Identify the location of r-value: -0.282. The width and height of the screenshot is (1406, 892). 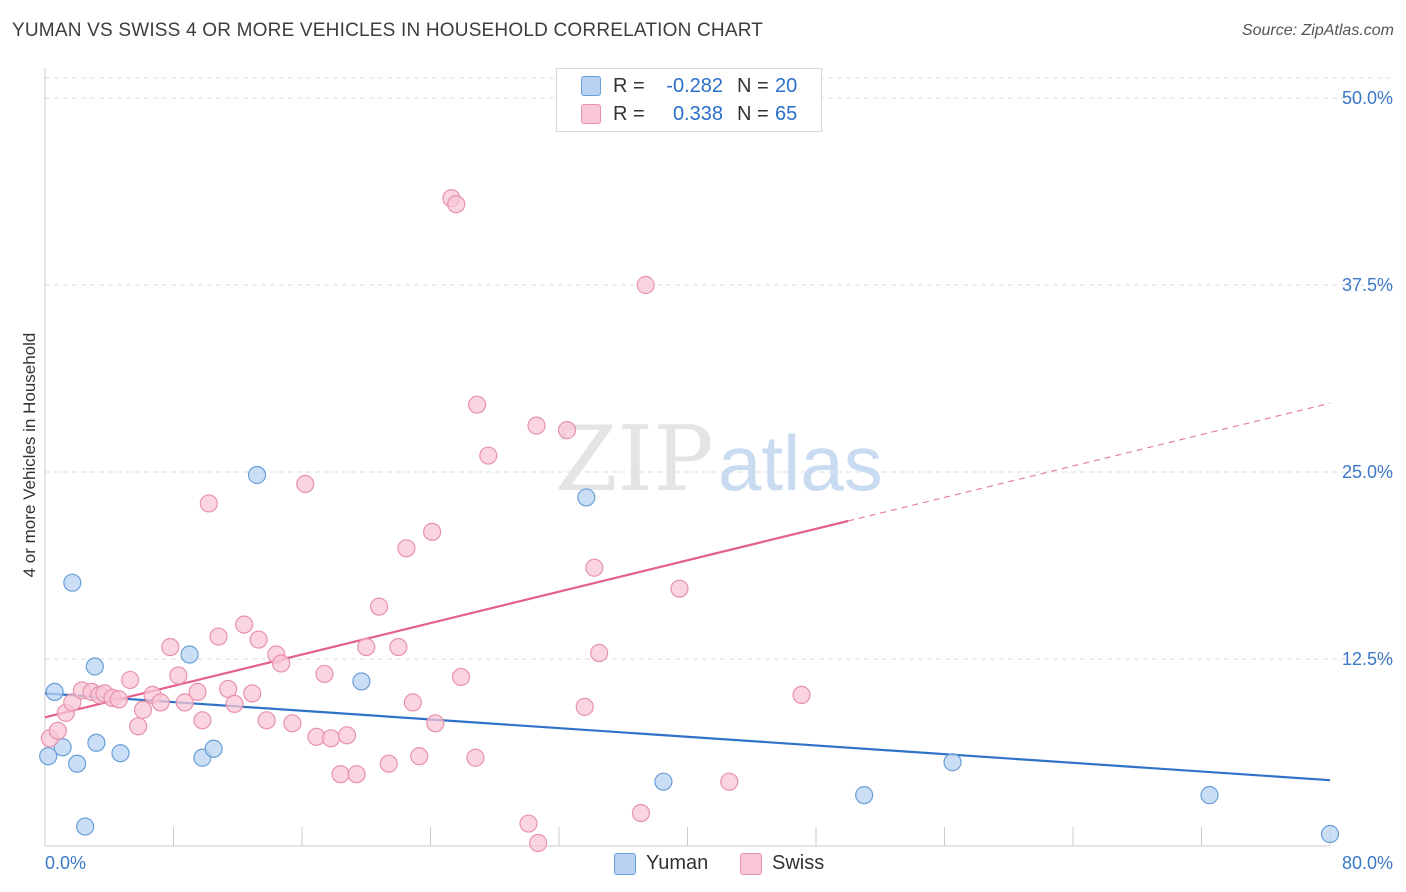
(694, 85).